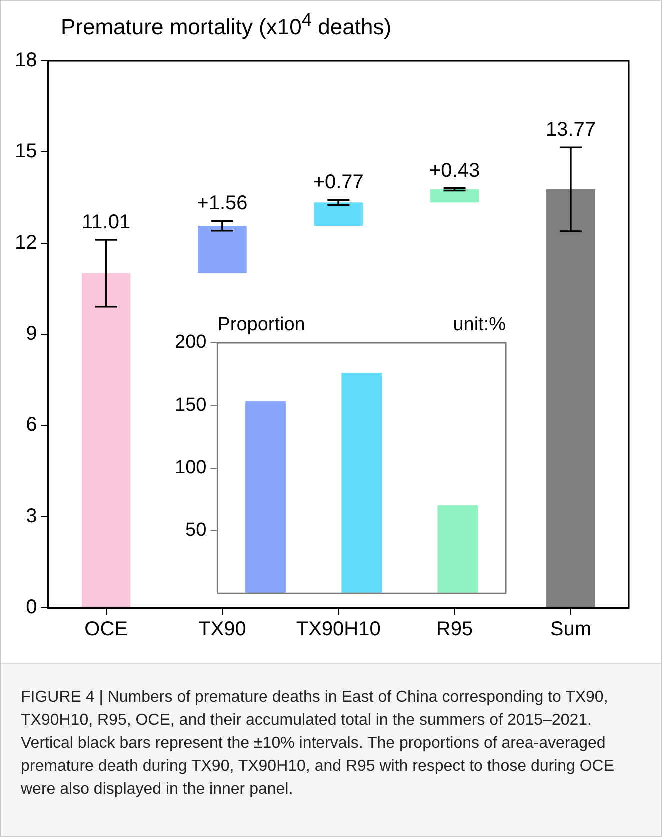 The height and width of the screenshot is (837, 662). I want to click on y-tick-label: 9, so click(32, 334).